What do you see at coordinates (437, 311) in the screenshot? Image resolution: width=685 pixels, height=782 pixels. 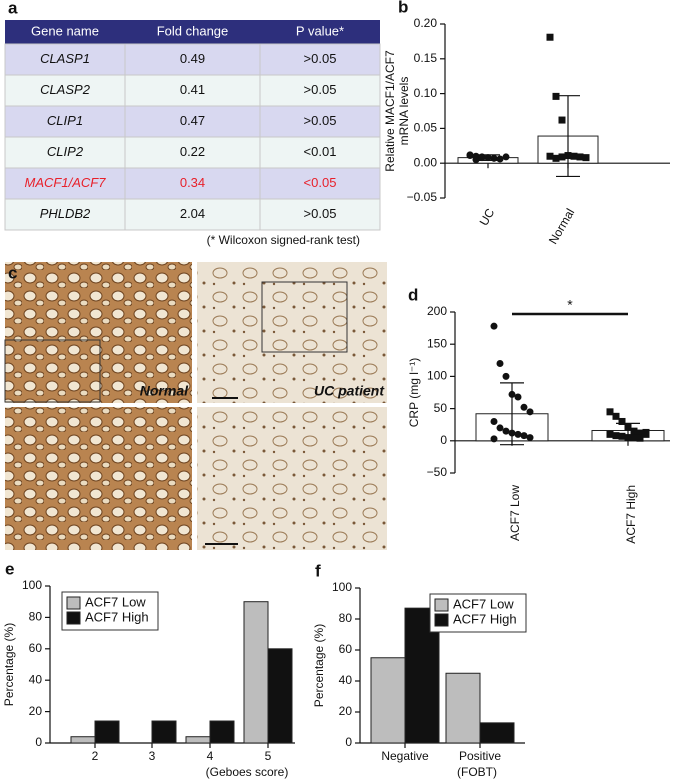 I see `y-tick-label: 200` at bounding box center [437, 311].